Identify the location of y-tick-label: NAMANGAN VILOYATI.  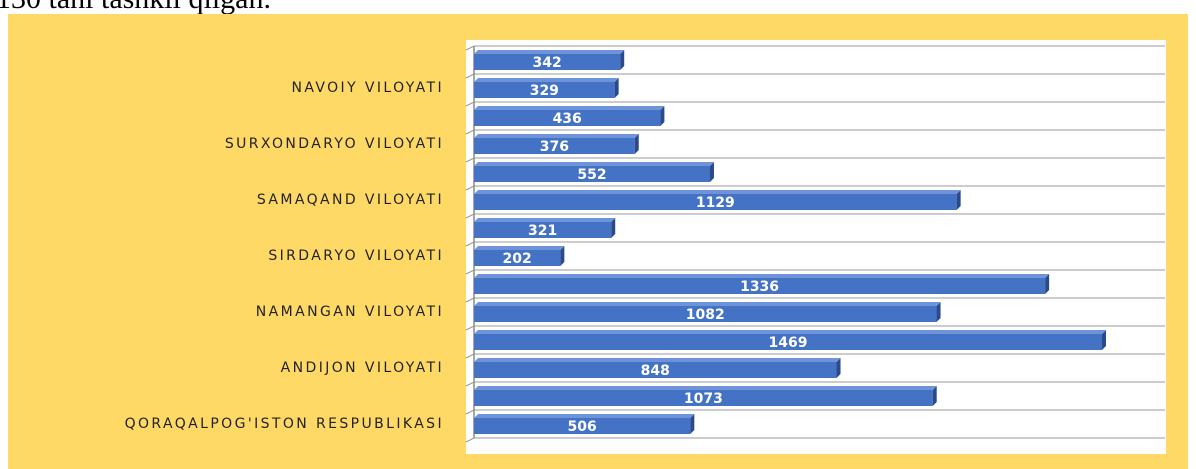
(350, 312).